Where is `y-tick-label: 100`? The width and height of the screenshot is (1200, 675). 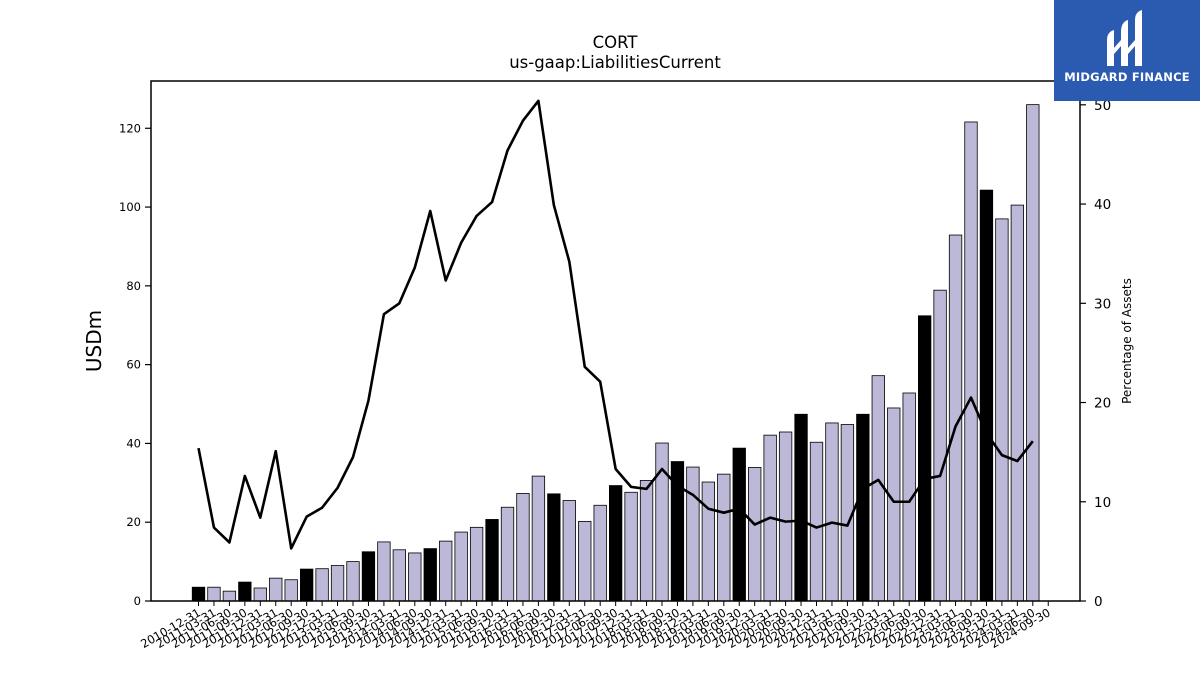 y-tick-label: 100 is located at coordinates (130, 207).